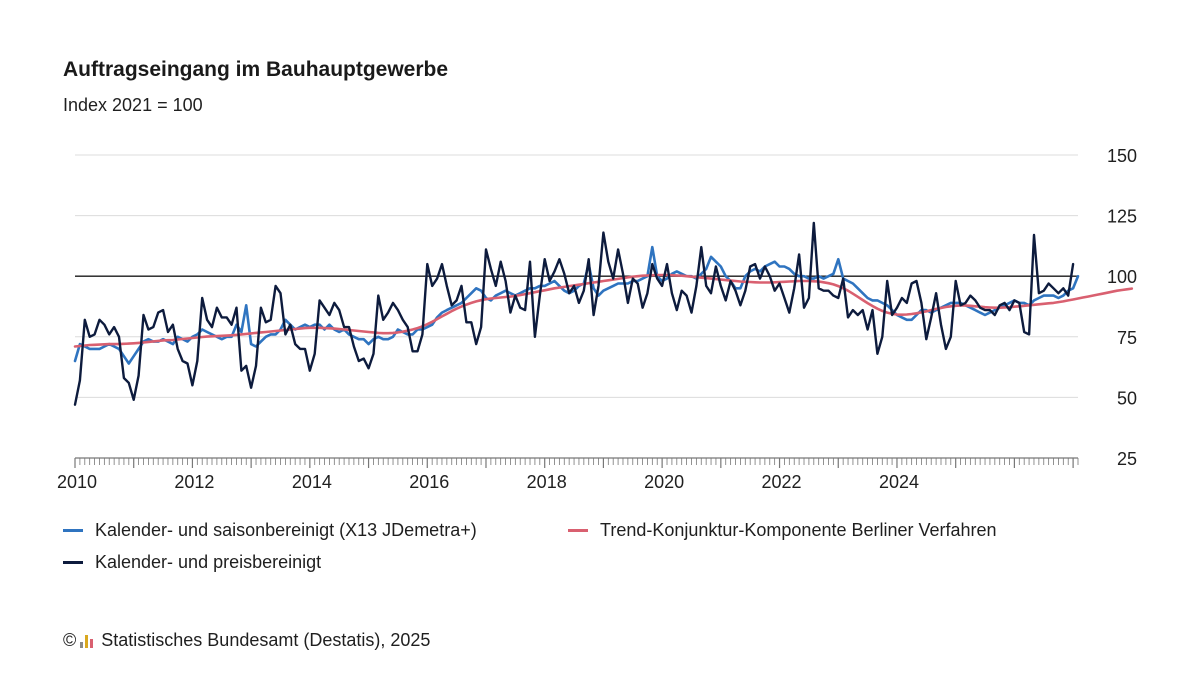  I want to click on x-tick-label: 2012, so click(194, 482).